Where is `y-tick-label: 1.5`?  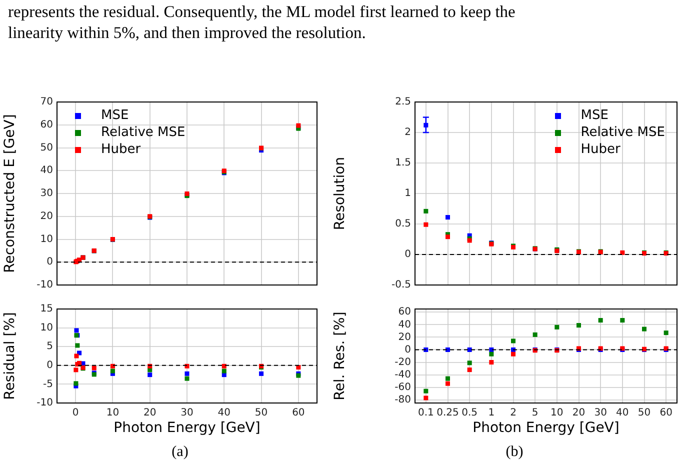 y-tick-label: 1.5 is located at coordinates (403, 163).